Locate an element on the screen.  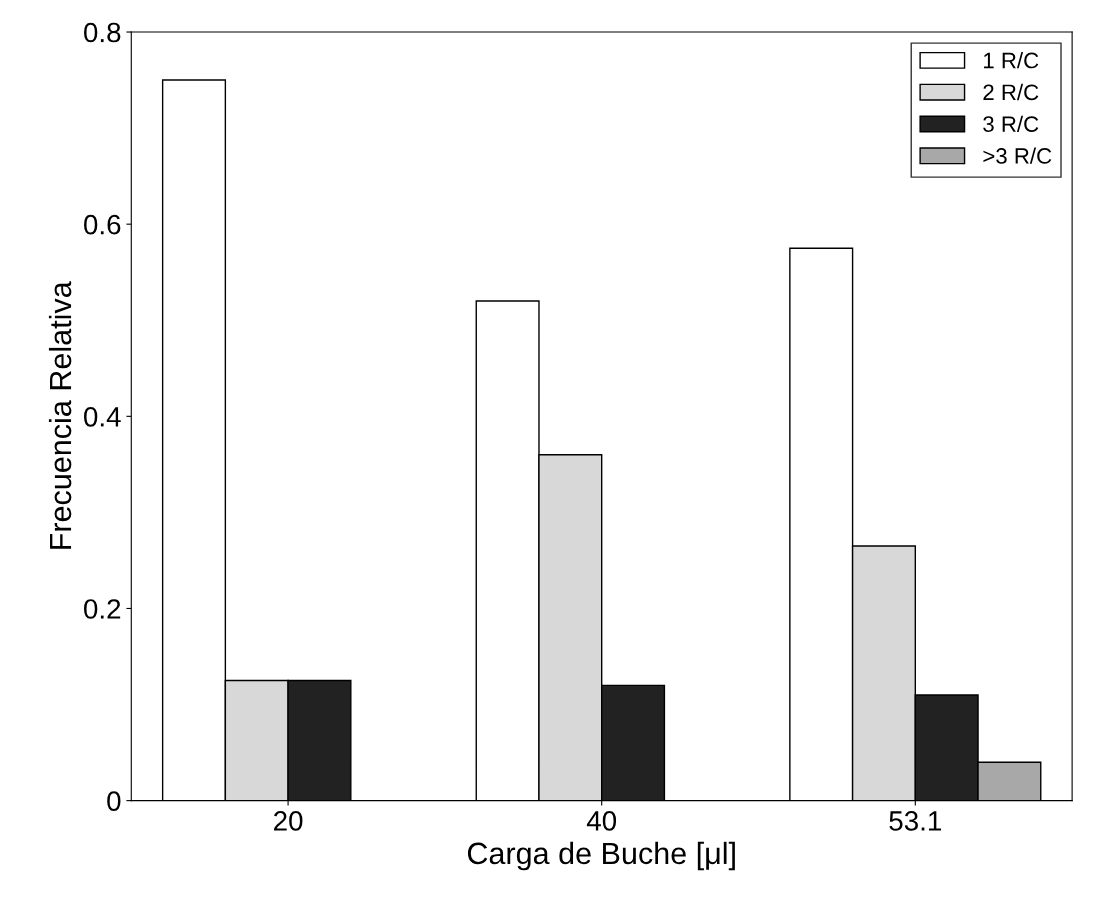
legend-label: 3 R/C is located at coordinates (1011, 123).